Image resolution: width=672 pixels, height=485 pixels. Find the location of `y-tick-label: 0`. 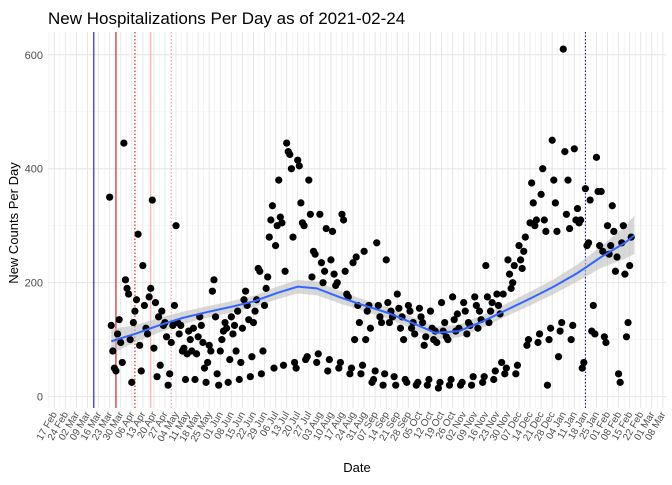

y-tick-label: 0 is located at coordinates (40, 398).